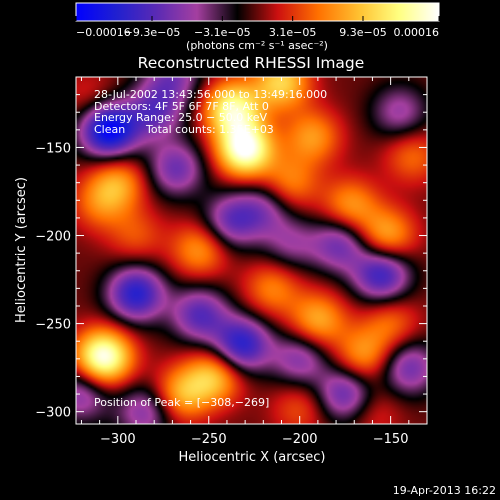 The height and width of the screenshot is (500, 500). Describe the element at coordinates (209, 129) in the screenshot. I see `annotation-total-counts: Total counts: 1.35E+03` at that location.